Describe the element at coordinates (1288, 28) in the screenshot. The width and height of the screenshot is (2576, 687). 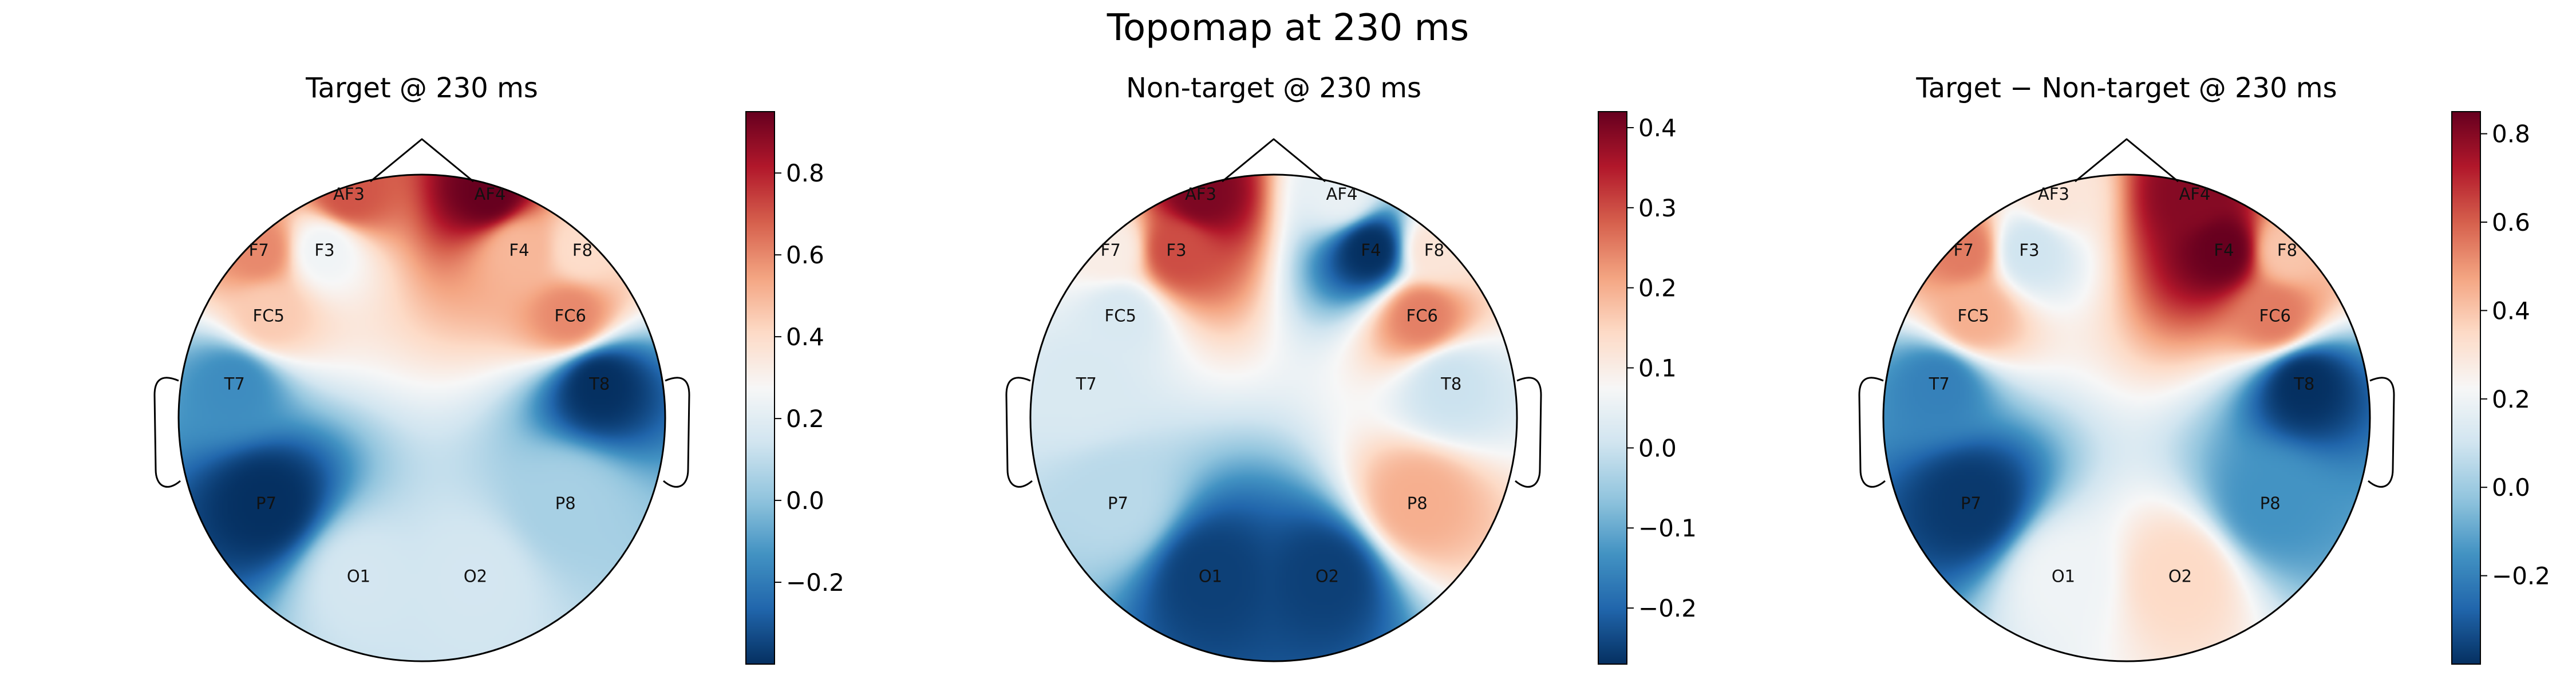
I see `figure-suptitle: Topomap at 230 ms` at that location.